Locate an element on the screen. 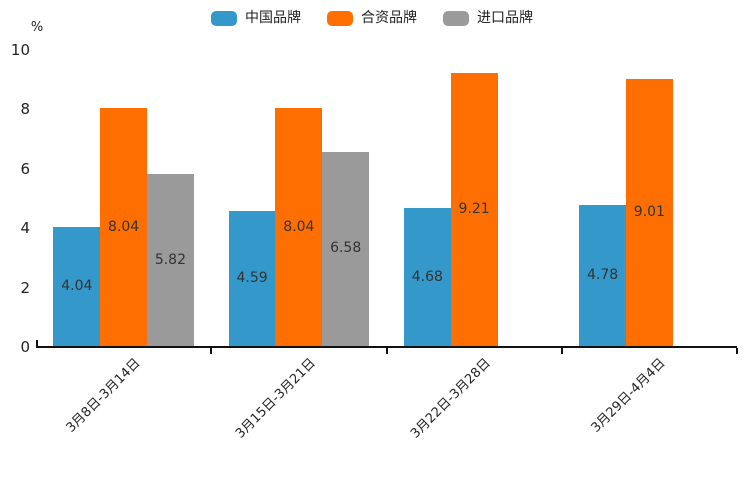 Image resolution: width=744 pixels, height=496 pixels. y-tick-label: 6 is located at coordinates (25, 168).